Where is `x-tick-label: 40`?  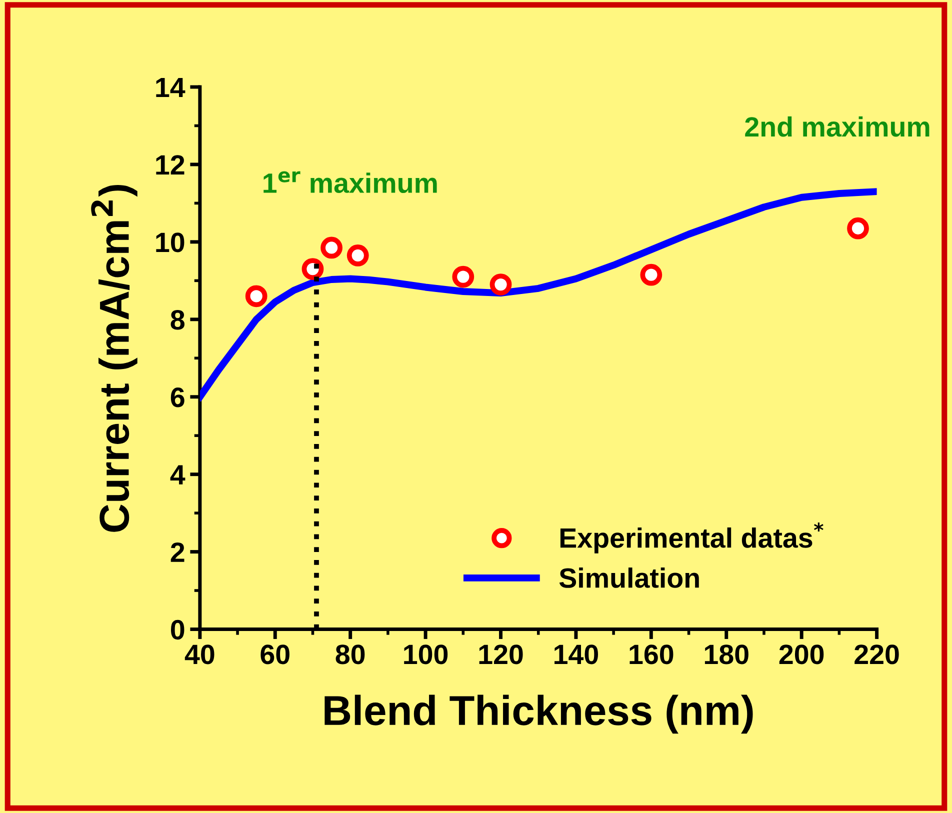
x-tick-label: 40 is located at coordinates (199, 654).